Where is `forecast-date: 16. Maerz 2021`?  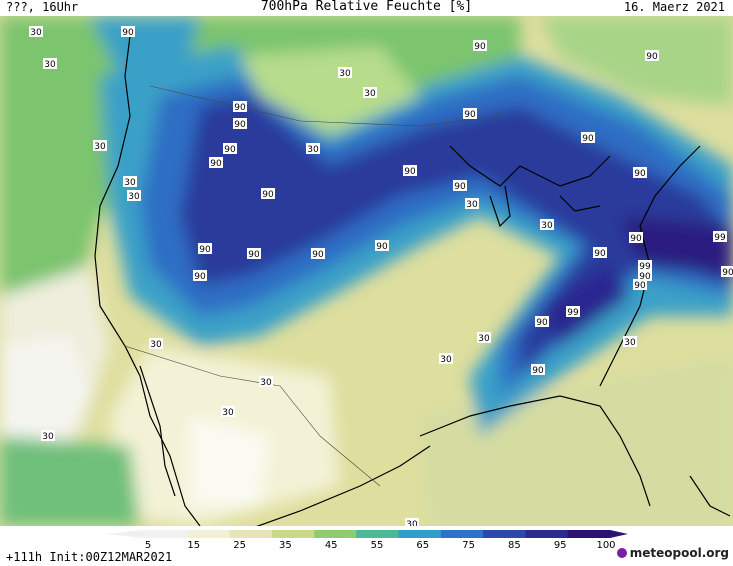
forecast-date: 16. Maerz 2021 is located at coordinates (674, 7).